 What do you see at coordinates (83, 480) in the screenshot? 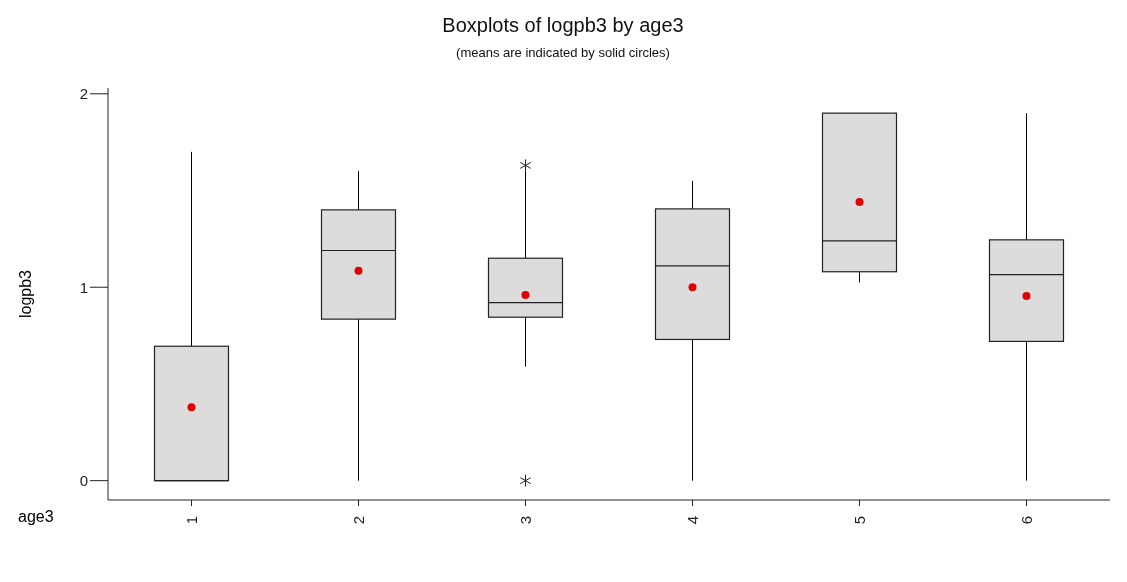
I see `y-tick-label: 0` at bounding box center [83, 480].